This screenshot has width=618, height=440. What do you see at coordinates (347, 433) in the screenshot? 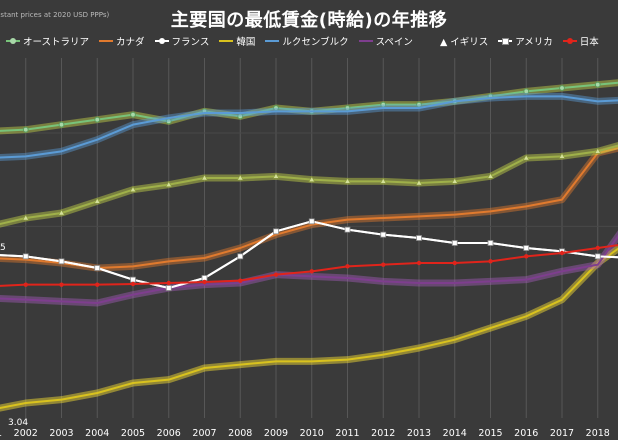
I see `x-tick-label: 2011` at bounding box center [347, 433].